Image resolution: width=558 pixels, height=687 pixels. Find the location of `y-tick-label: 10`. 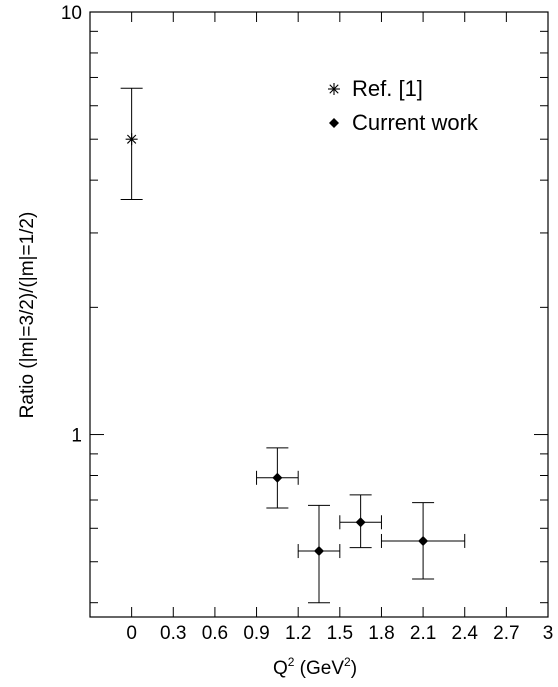

y-tick-label: 10 is located at coordinates (71, 13).